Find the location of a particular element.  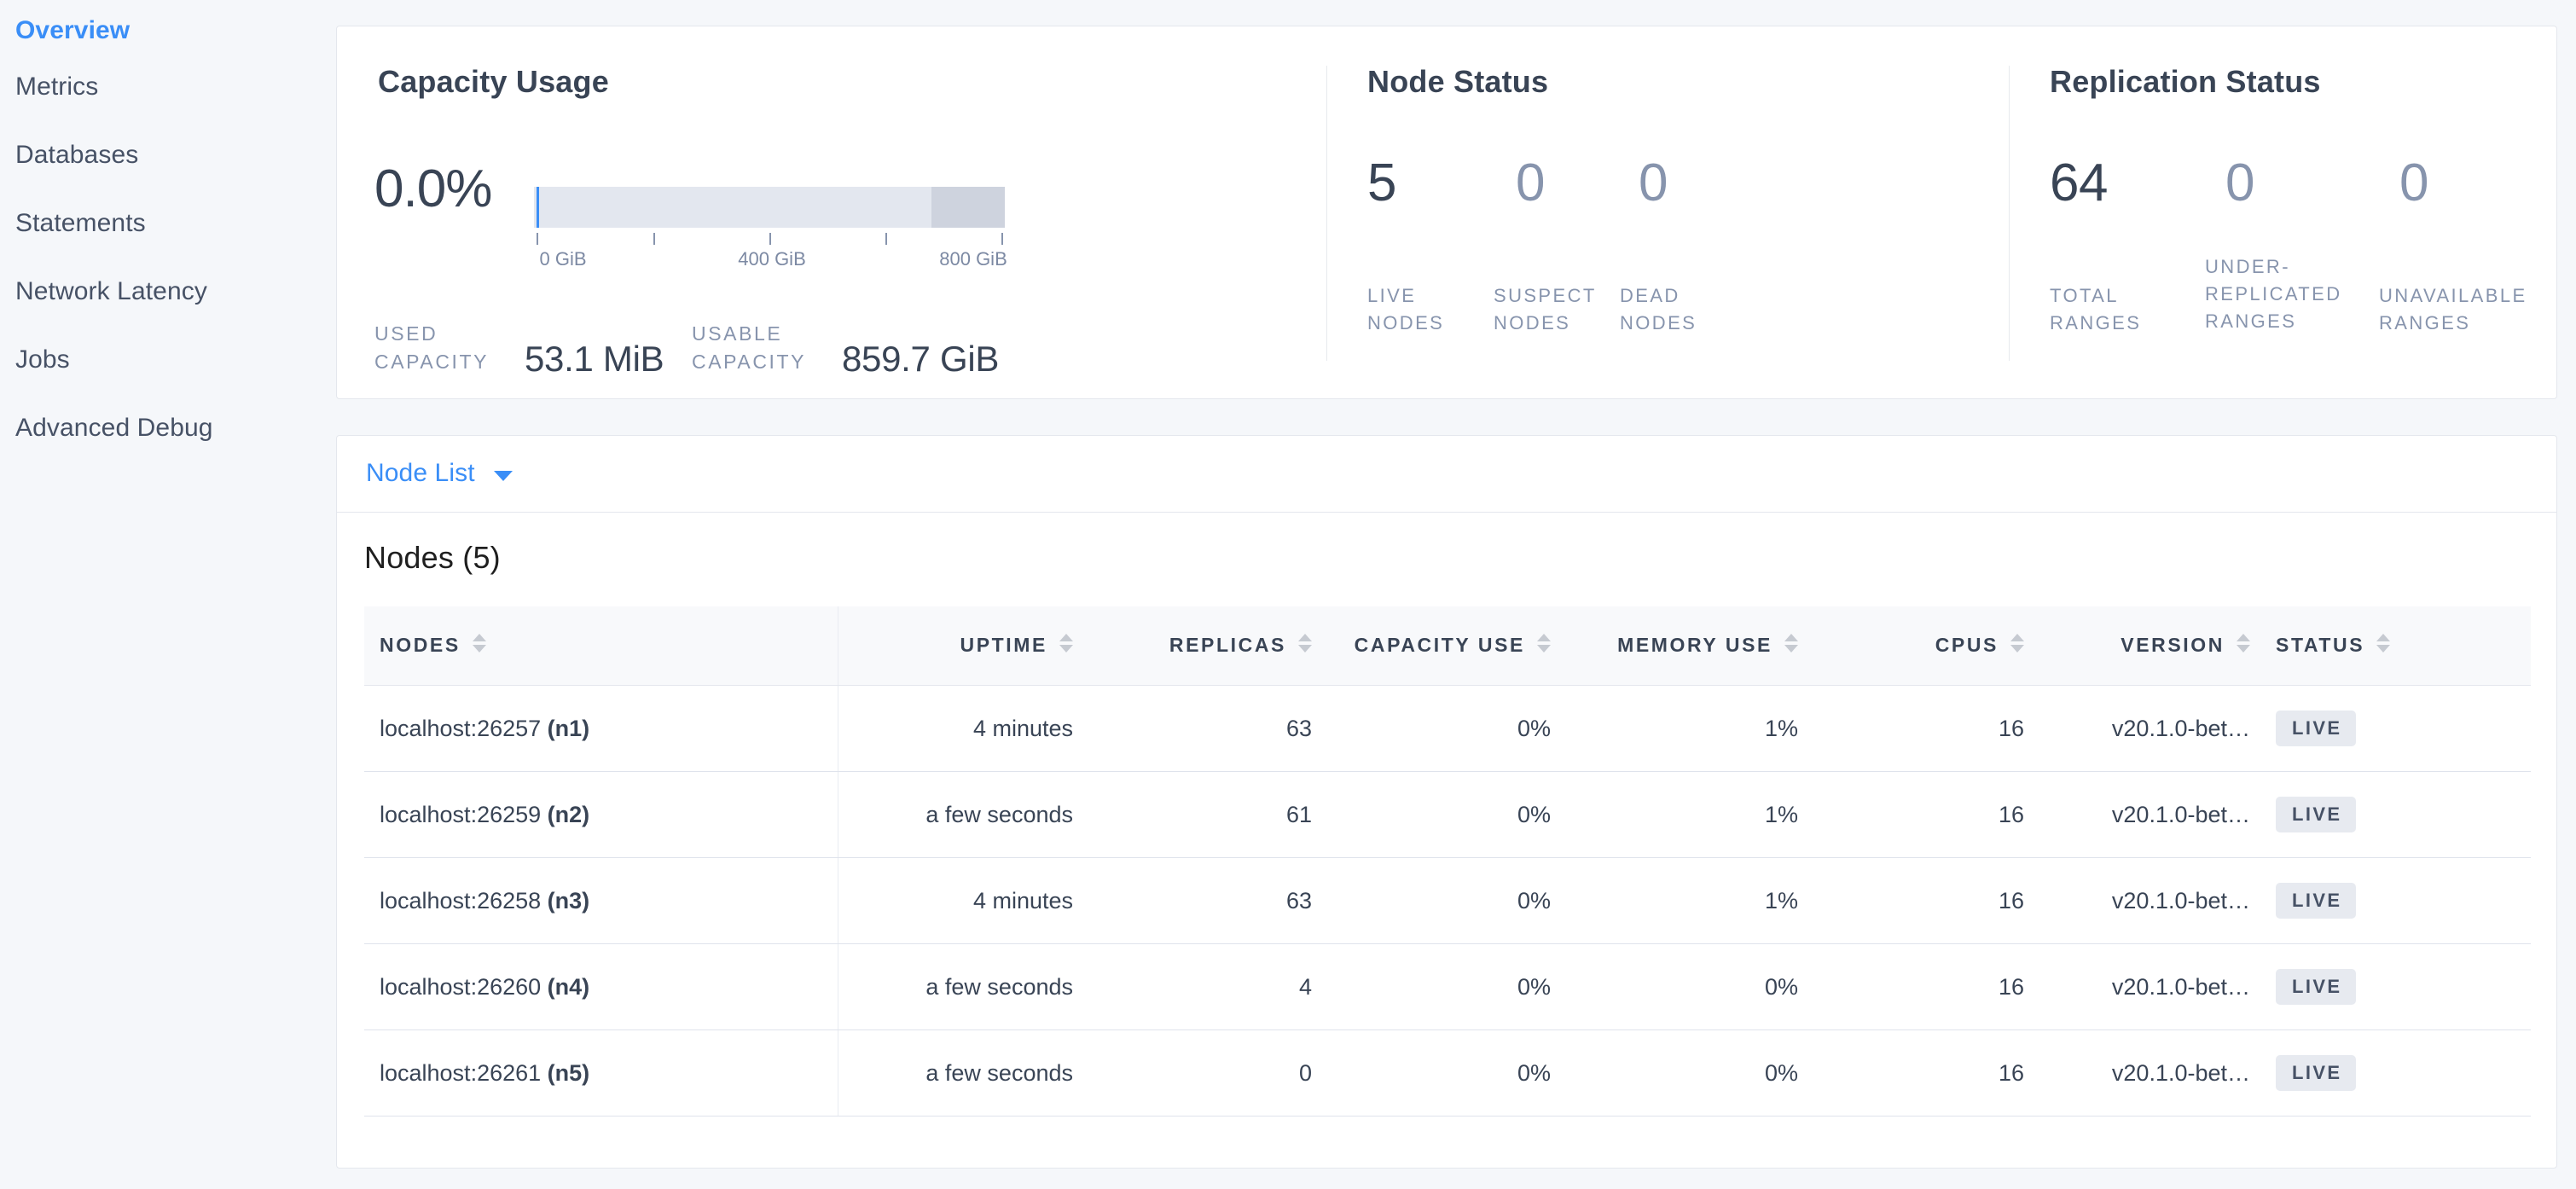

used-capacity-stat: USED CAPACITY 53.1 MiB is located at coordinates (519, 349).